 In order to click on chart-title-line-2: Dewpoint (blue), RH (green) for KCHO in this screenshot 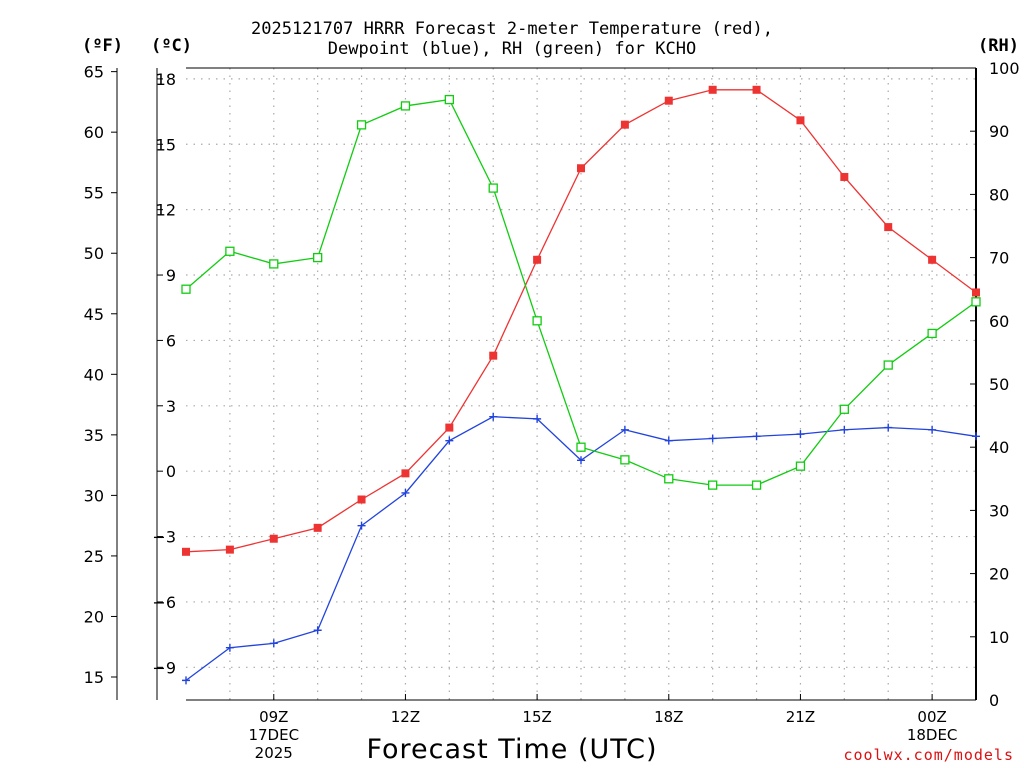, I will do `click(512, 49)`.